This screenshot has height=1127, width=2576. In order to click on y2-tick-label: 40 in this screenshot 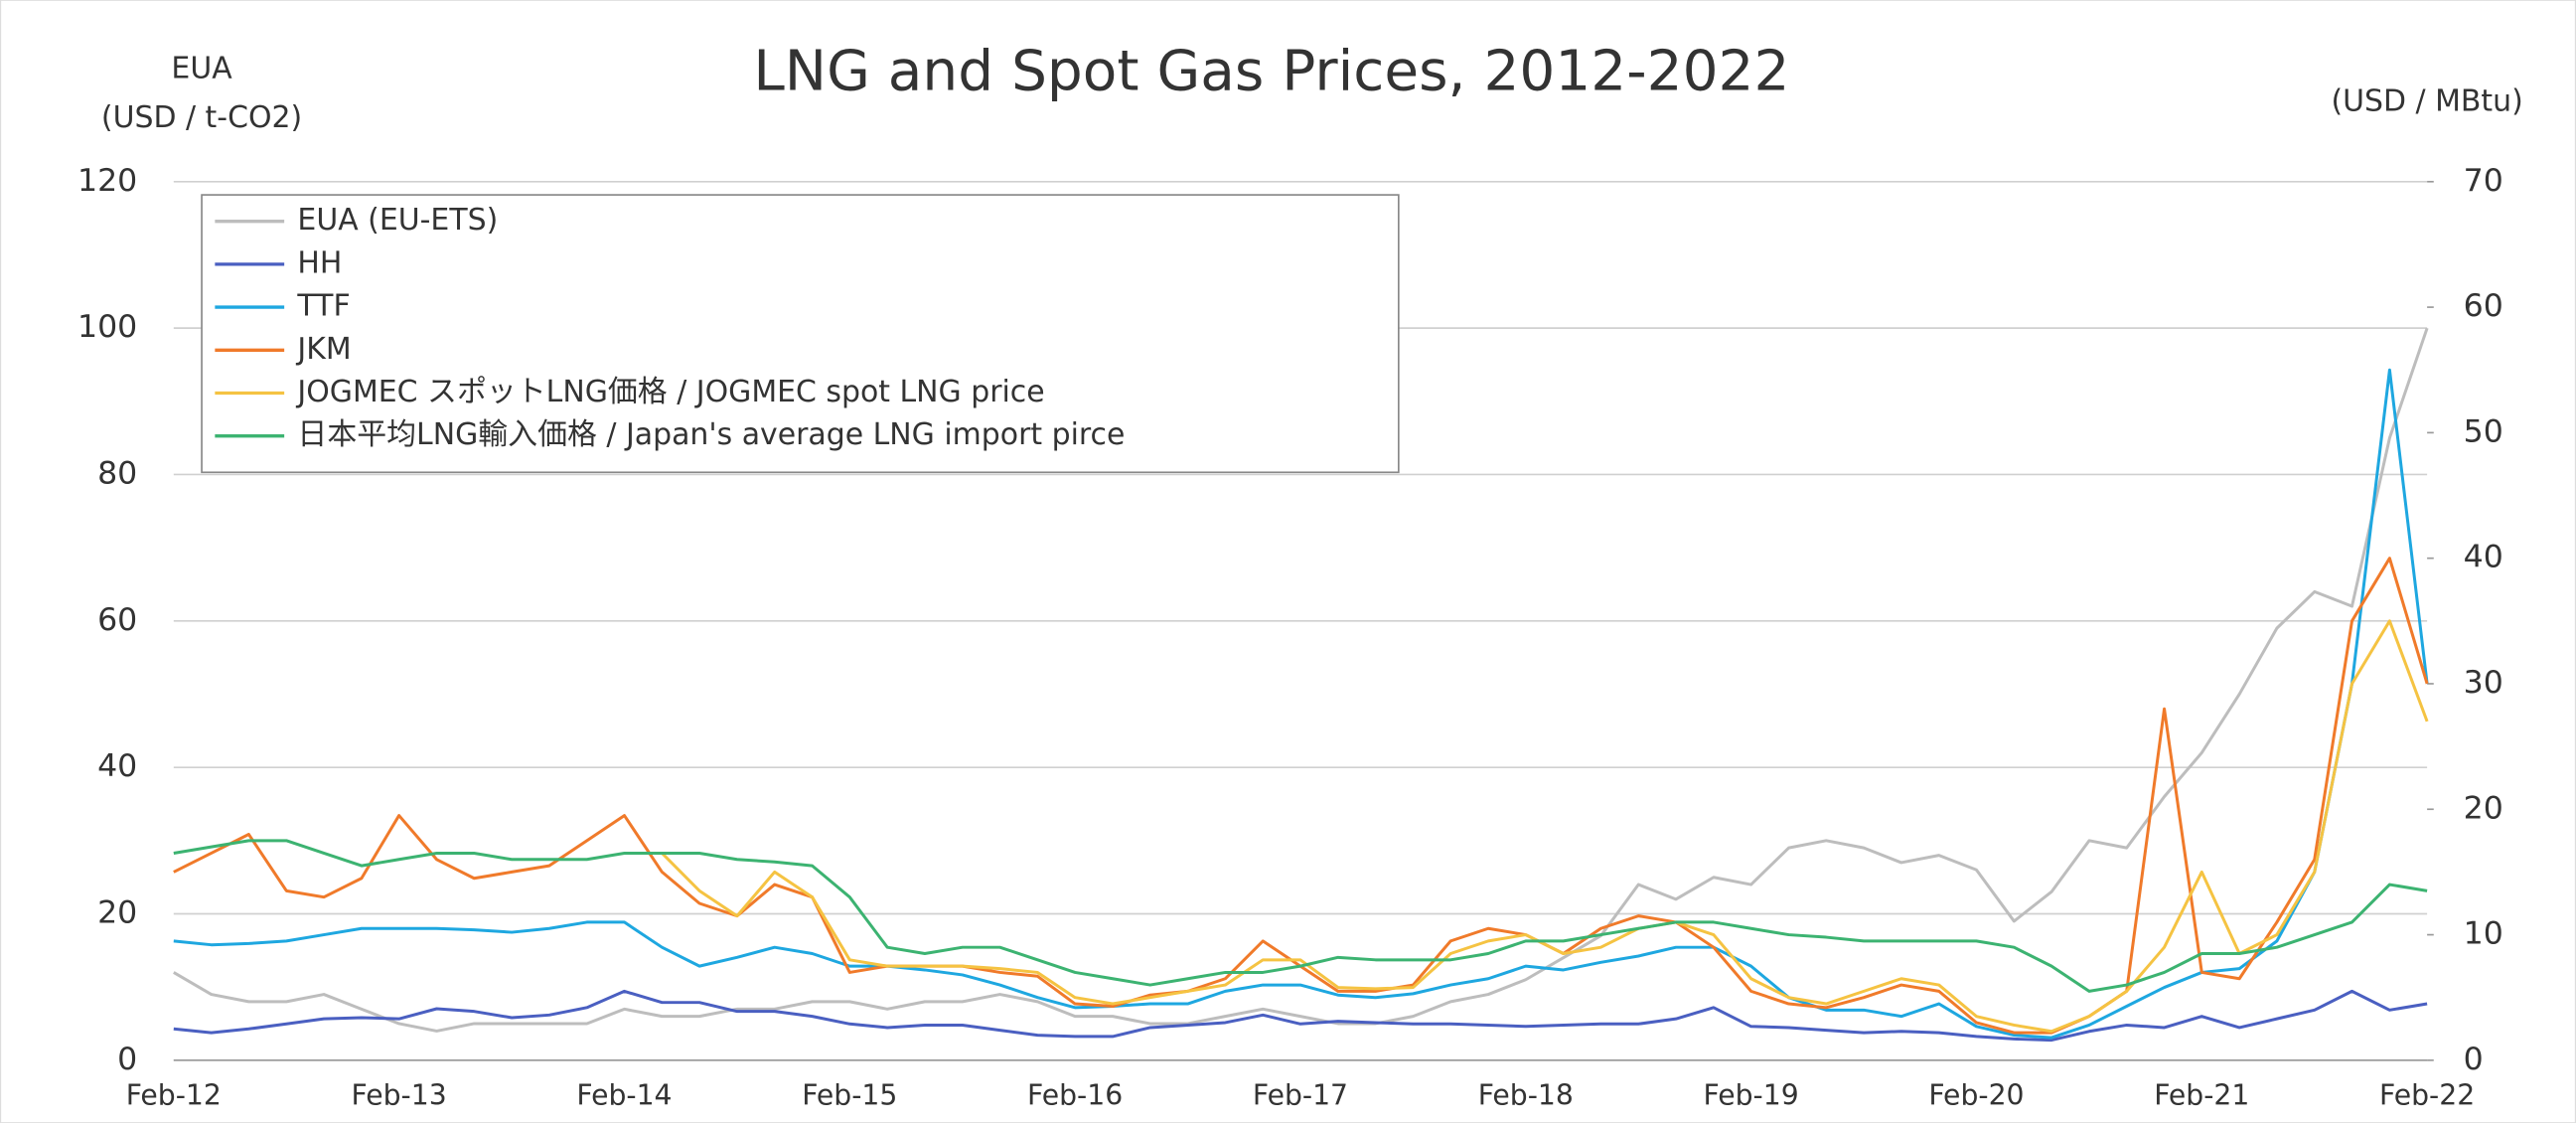, I will do `click(2483, 557)`.